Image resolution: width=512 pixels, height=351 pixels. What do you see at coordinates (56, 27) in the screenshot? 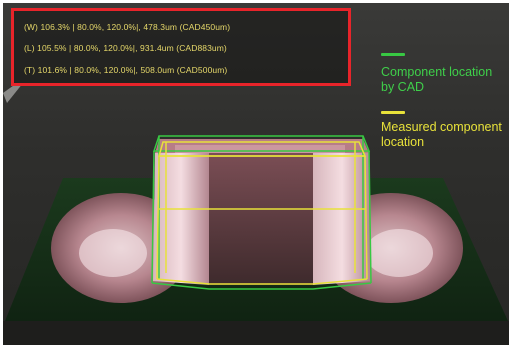
I see `percent-value: 106.3%` at bounding box center [56, 27].